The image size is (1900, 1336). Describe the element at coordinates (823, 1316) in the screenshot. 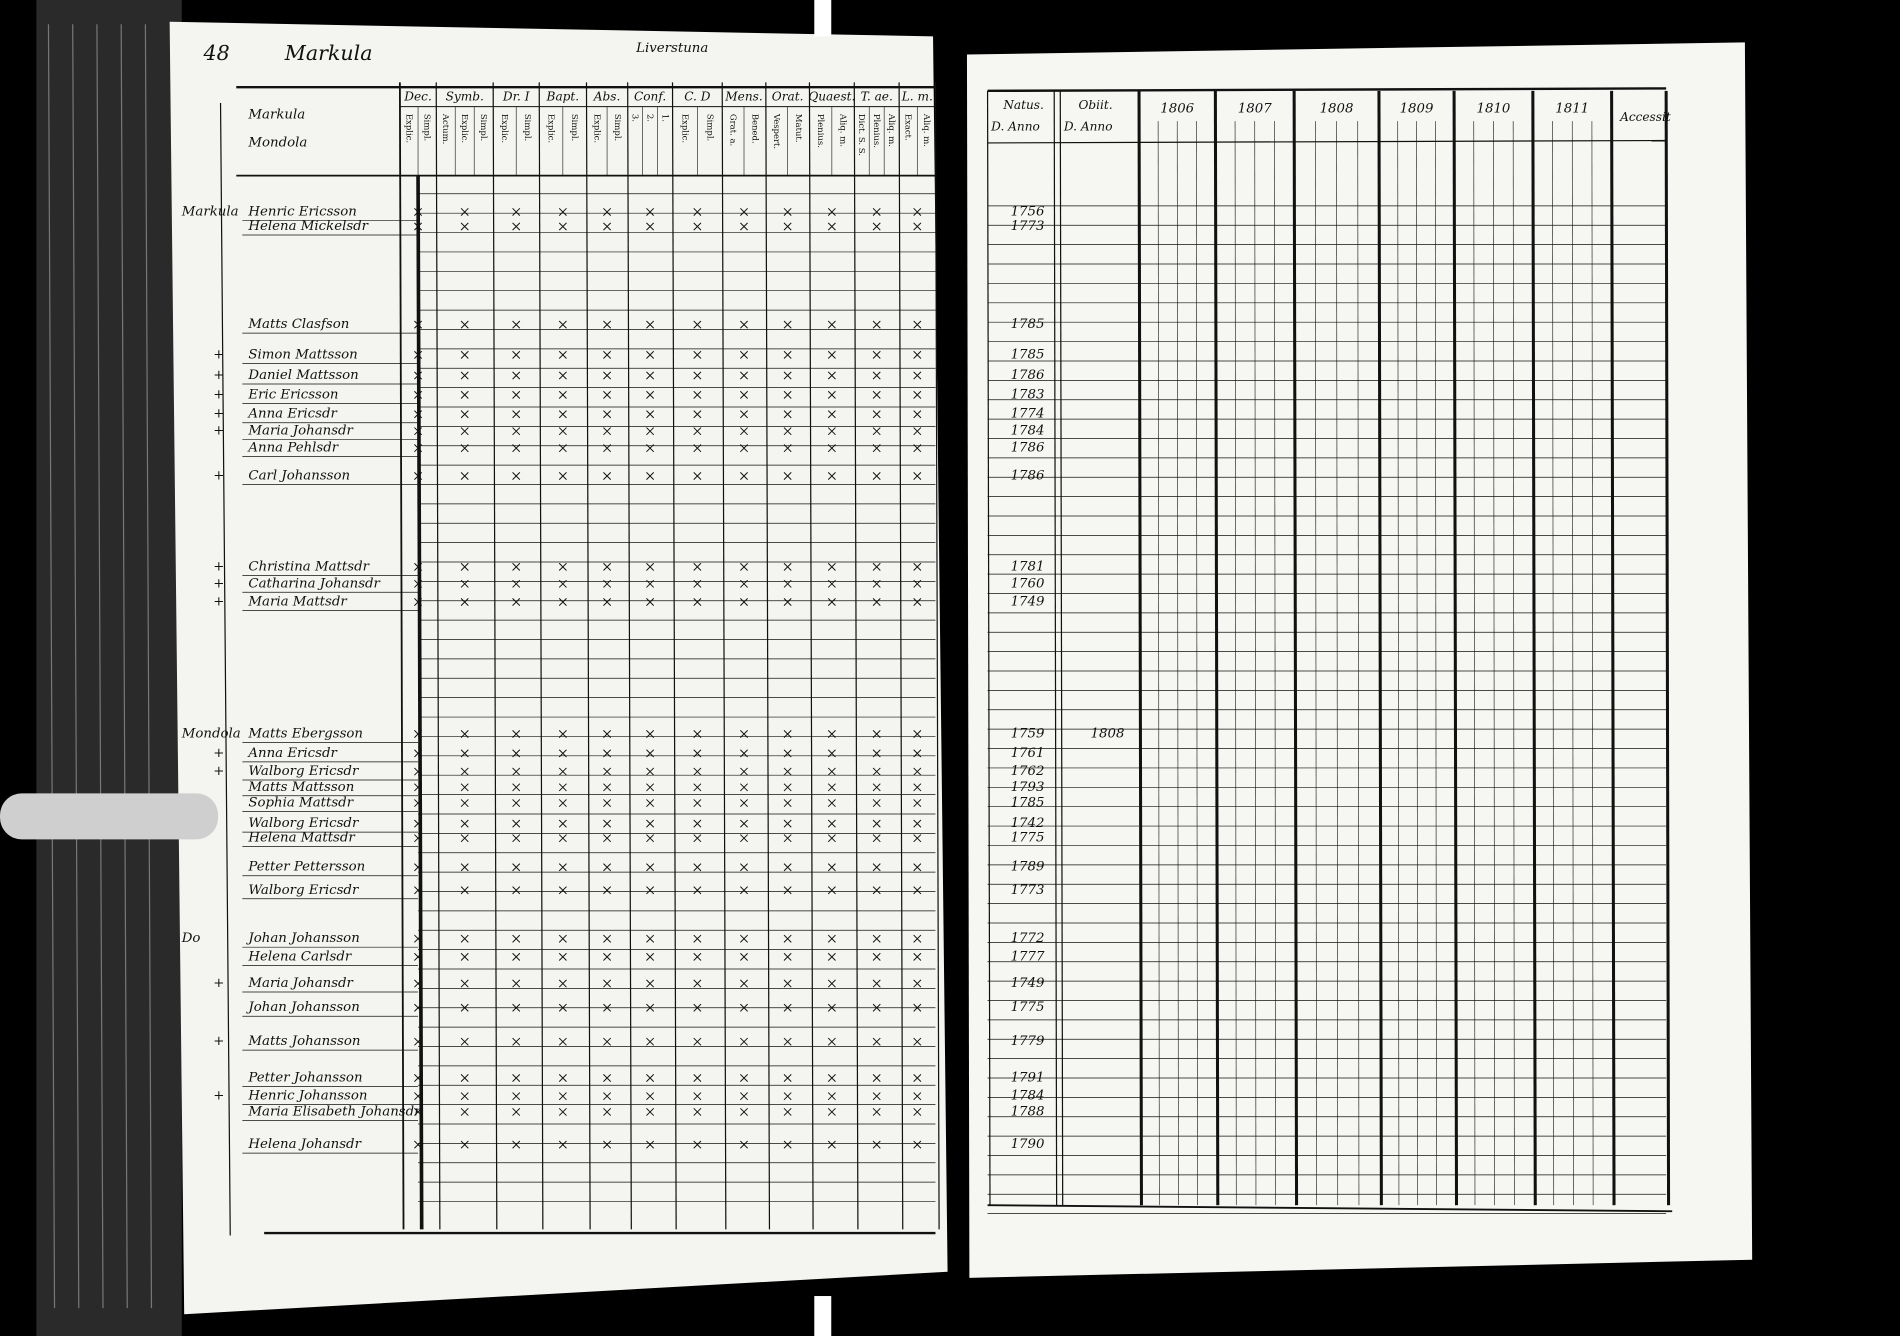

I see `binding-mark` at that location.